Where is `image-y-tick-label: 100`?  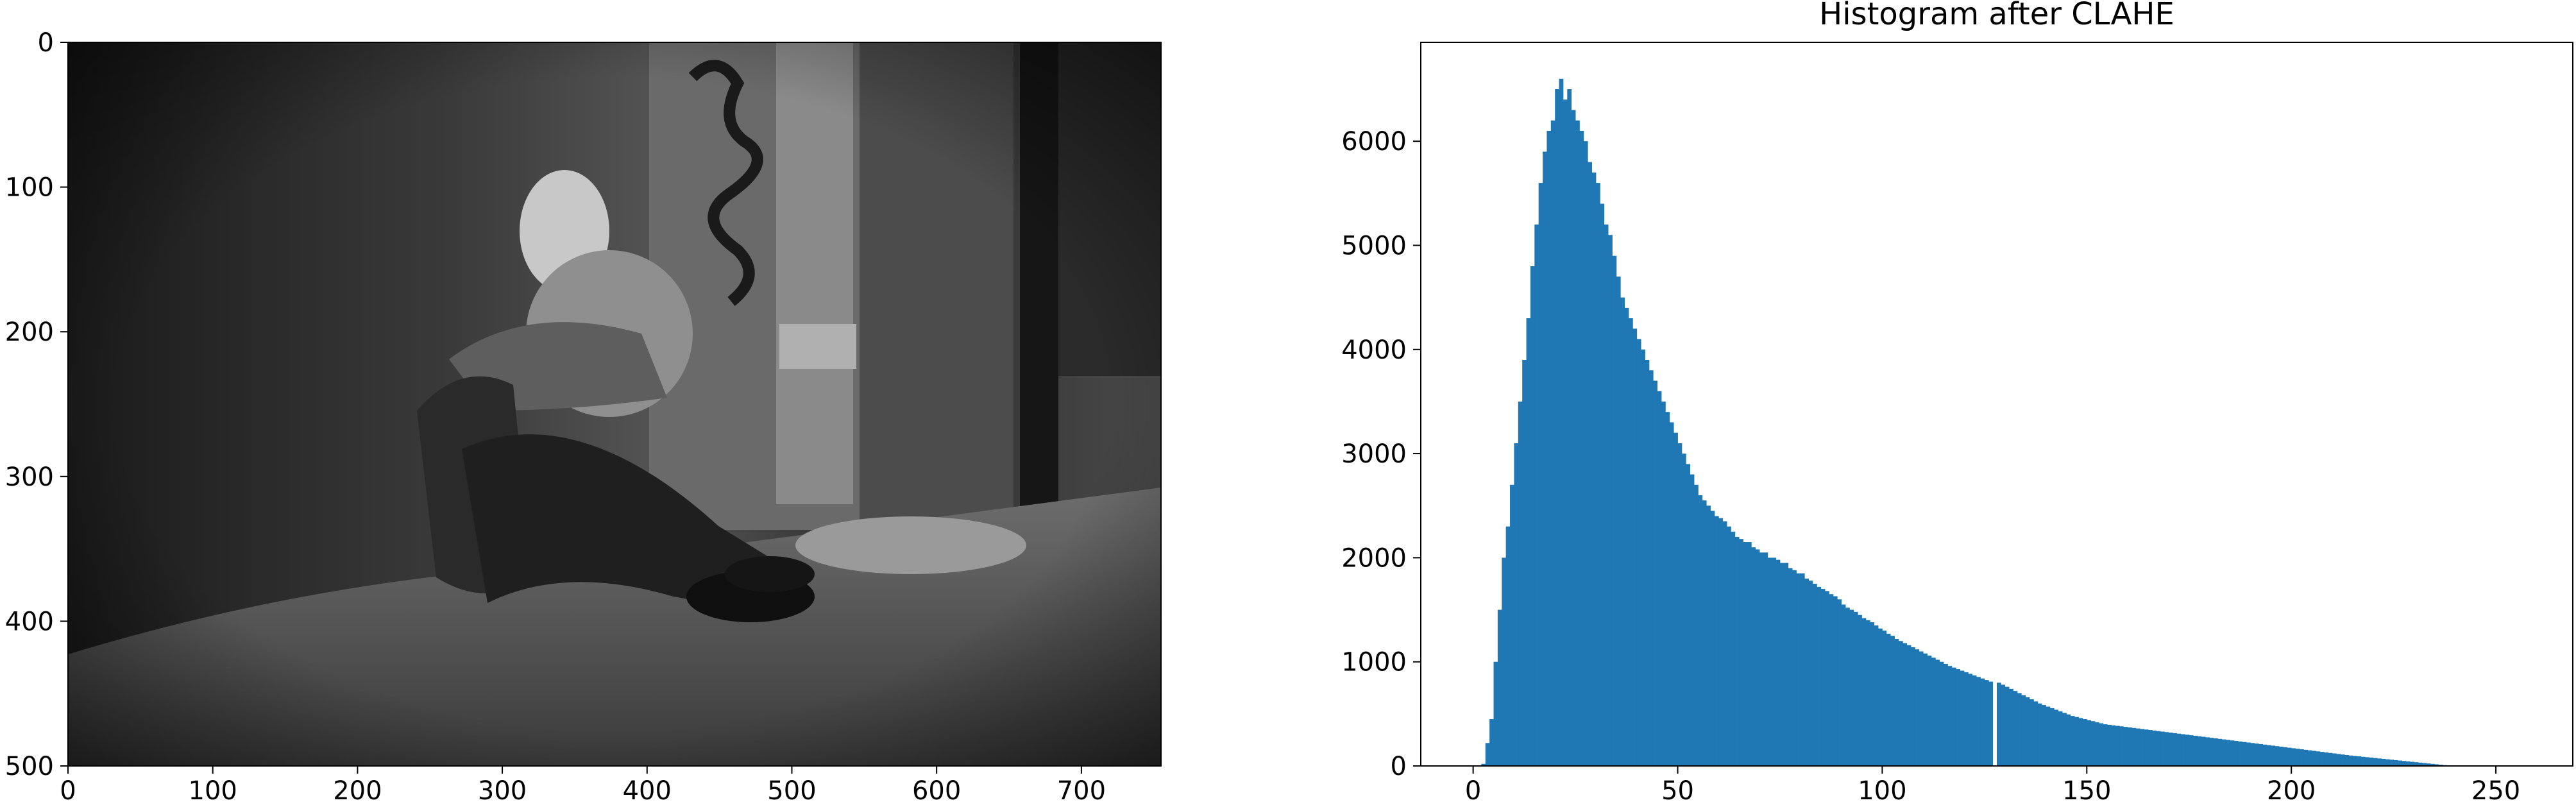
image-y-tick-label: 100 is located at coordinates (29, 188).